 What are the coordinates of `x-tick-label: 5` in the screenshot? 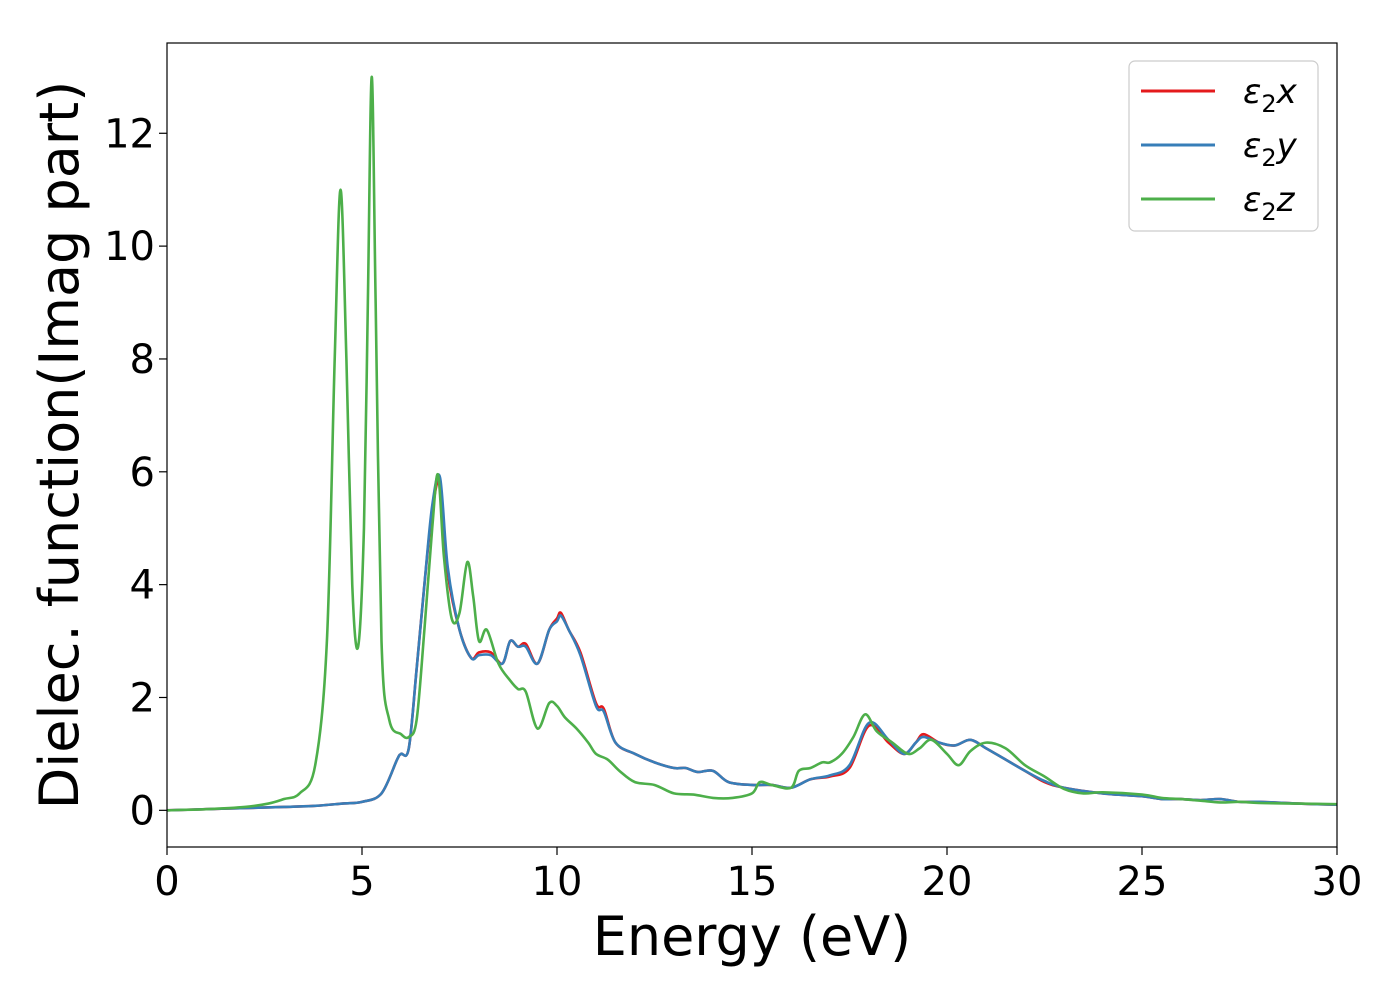 It's located at (361, 882).